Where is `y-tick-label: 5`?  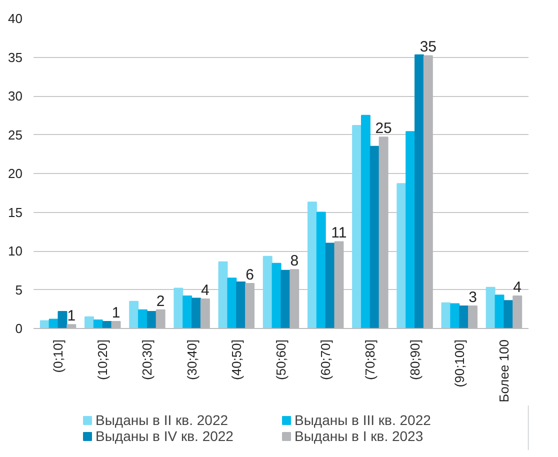 y-tick-label: 5 is located at coordinates (19, 290).